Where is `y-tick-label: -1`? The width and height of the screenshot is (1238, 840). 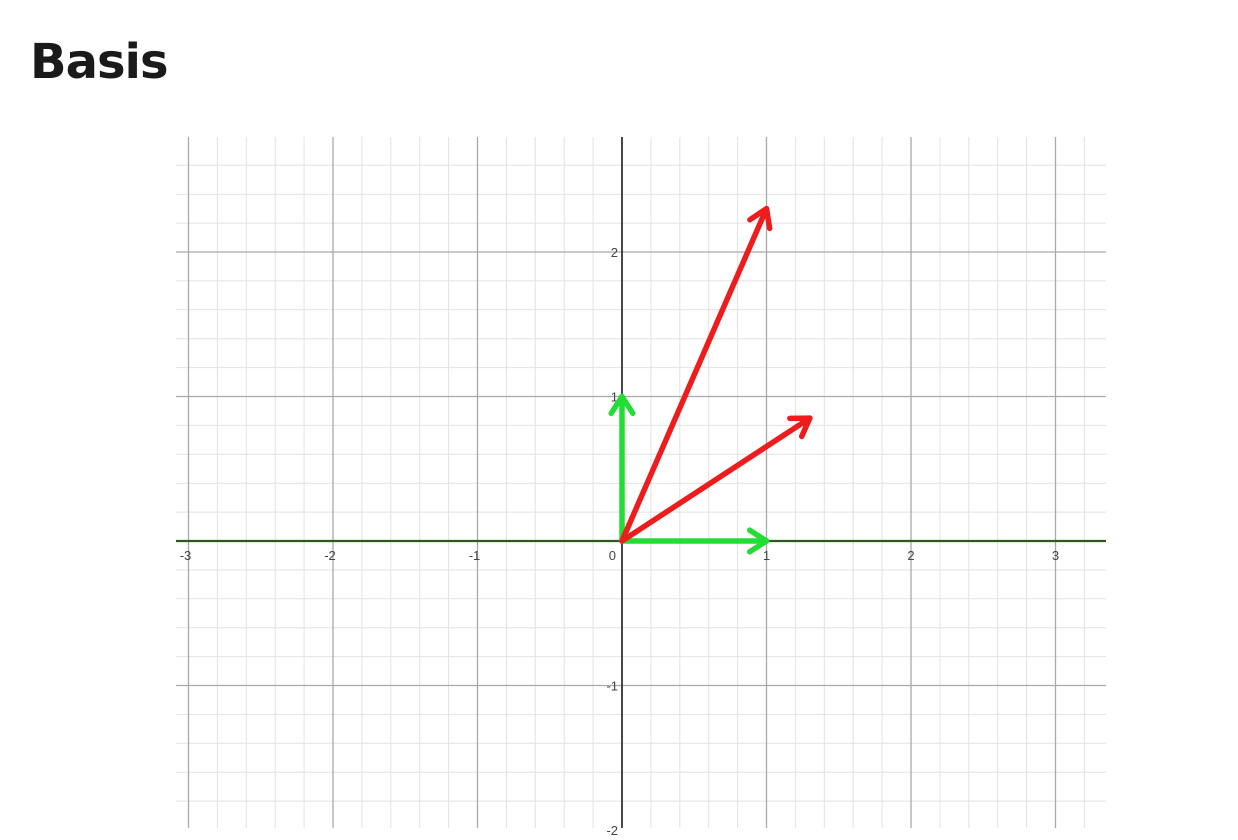
y-tick-label: -1 is located at coordinates (612, 686).